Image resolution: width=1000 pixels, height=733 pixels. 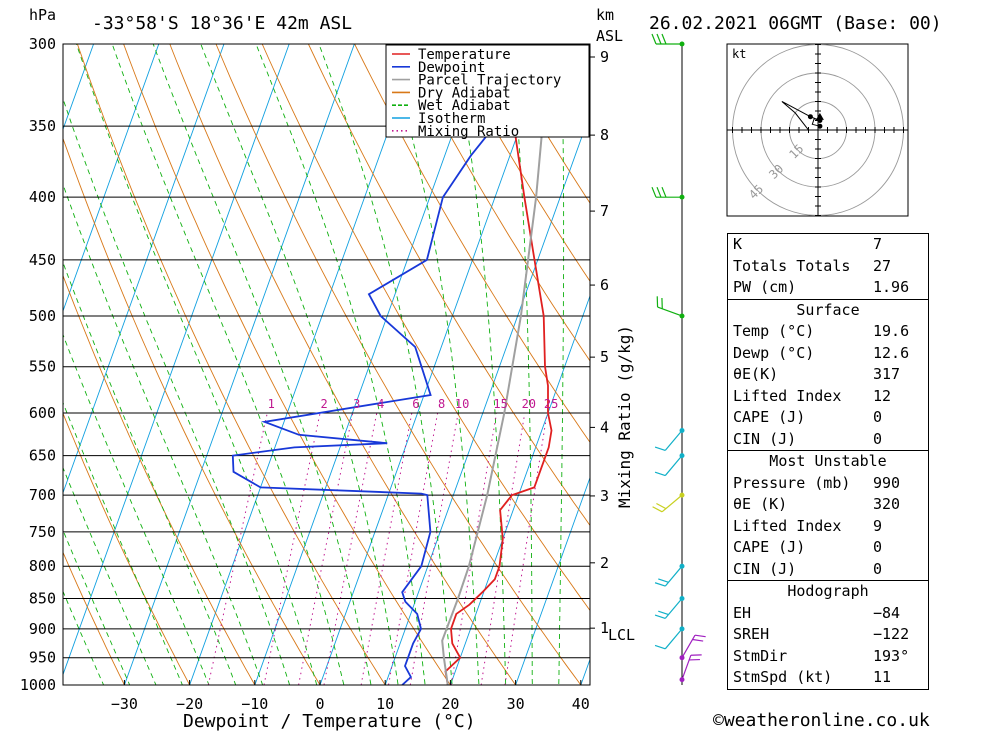 What do you see at coordinates (891, 352) in the screenshot?
I see `surface-value: 12.6` at bounding box center [891, 352].